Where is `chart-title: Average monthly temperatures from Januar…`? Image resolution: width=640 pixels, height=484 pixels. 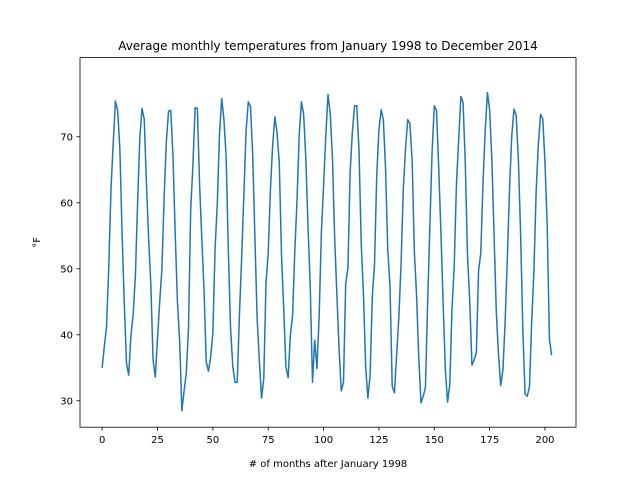 chart-title: Average monthly temperatures from Januar… is located at coordinates (328, 46).